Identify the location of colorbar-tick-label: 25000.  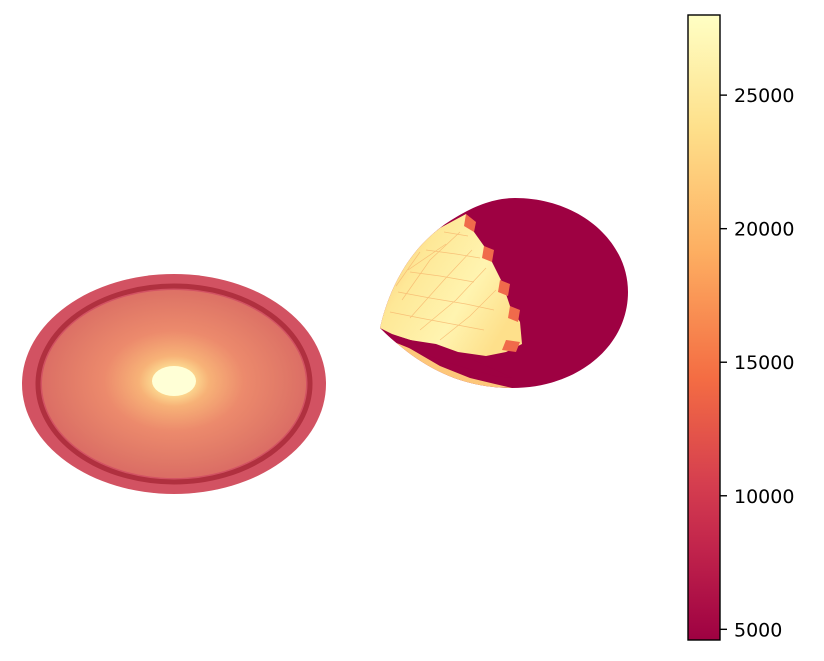
(764, 96).